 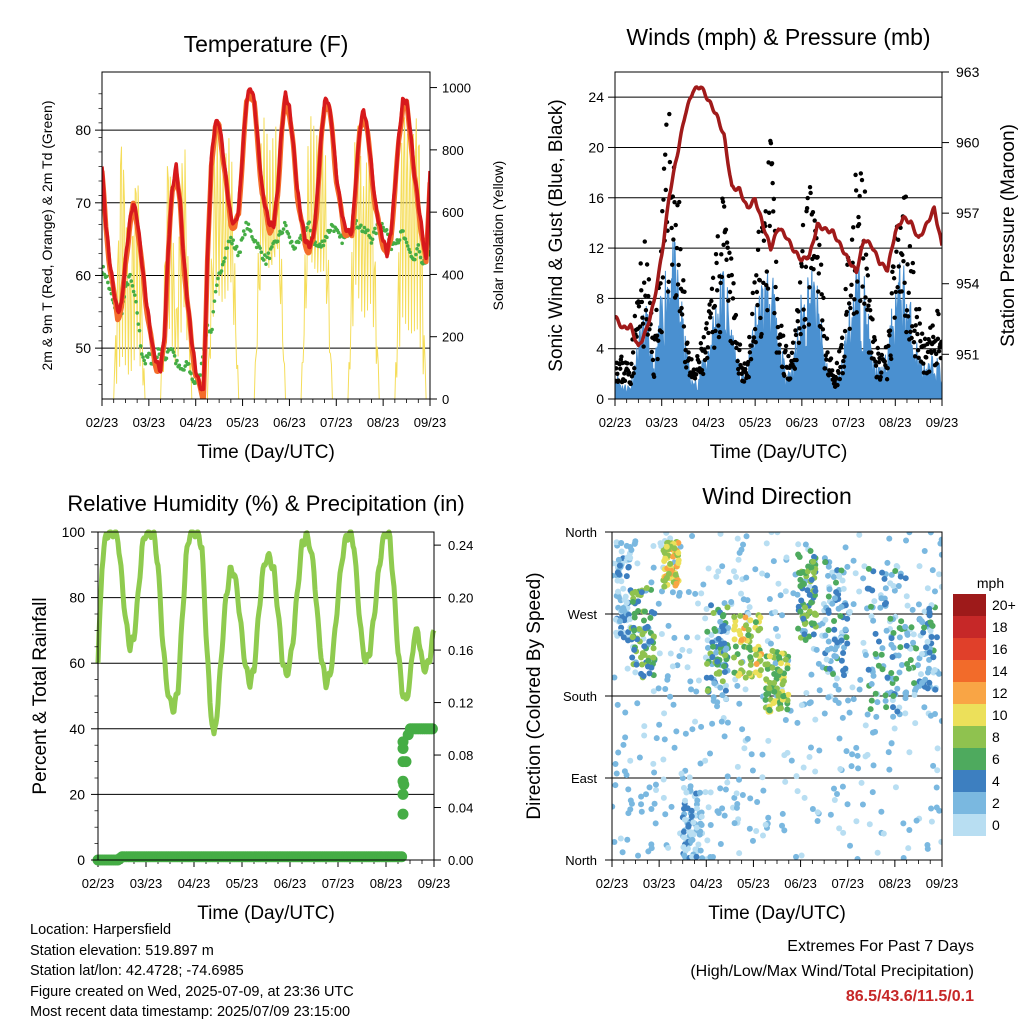 What do you see at coordinates (77, 663) in the screenshot?
I see `rh-ytick-label: 60` at bounding box center [77, 663].